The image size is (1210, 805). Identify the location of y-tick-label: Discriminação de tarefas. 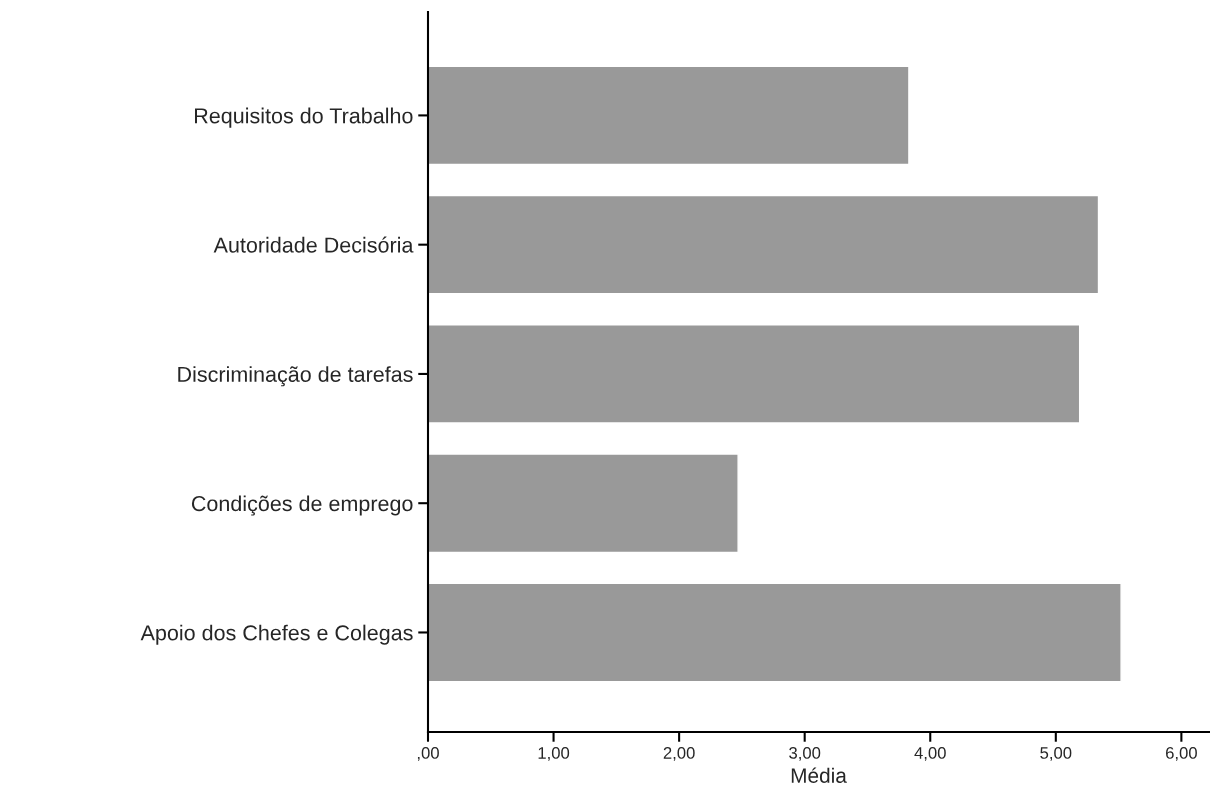
(295, 376).